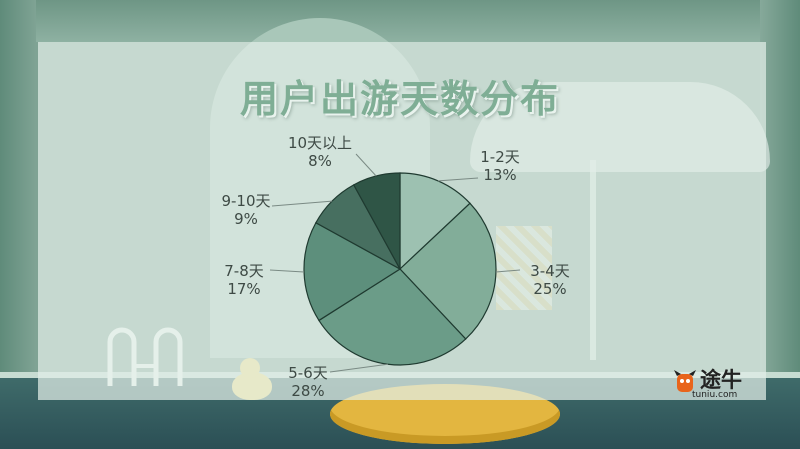  I want to click on slice-value-label-4: 17%, so click(243, 289).